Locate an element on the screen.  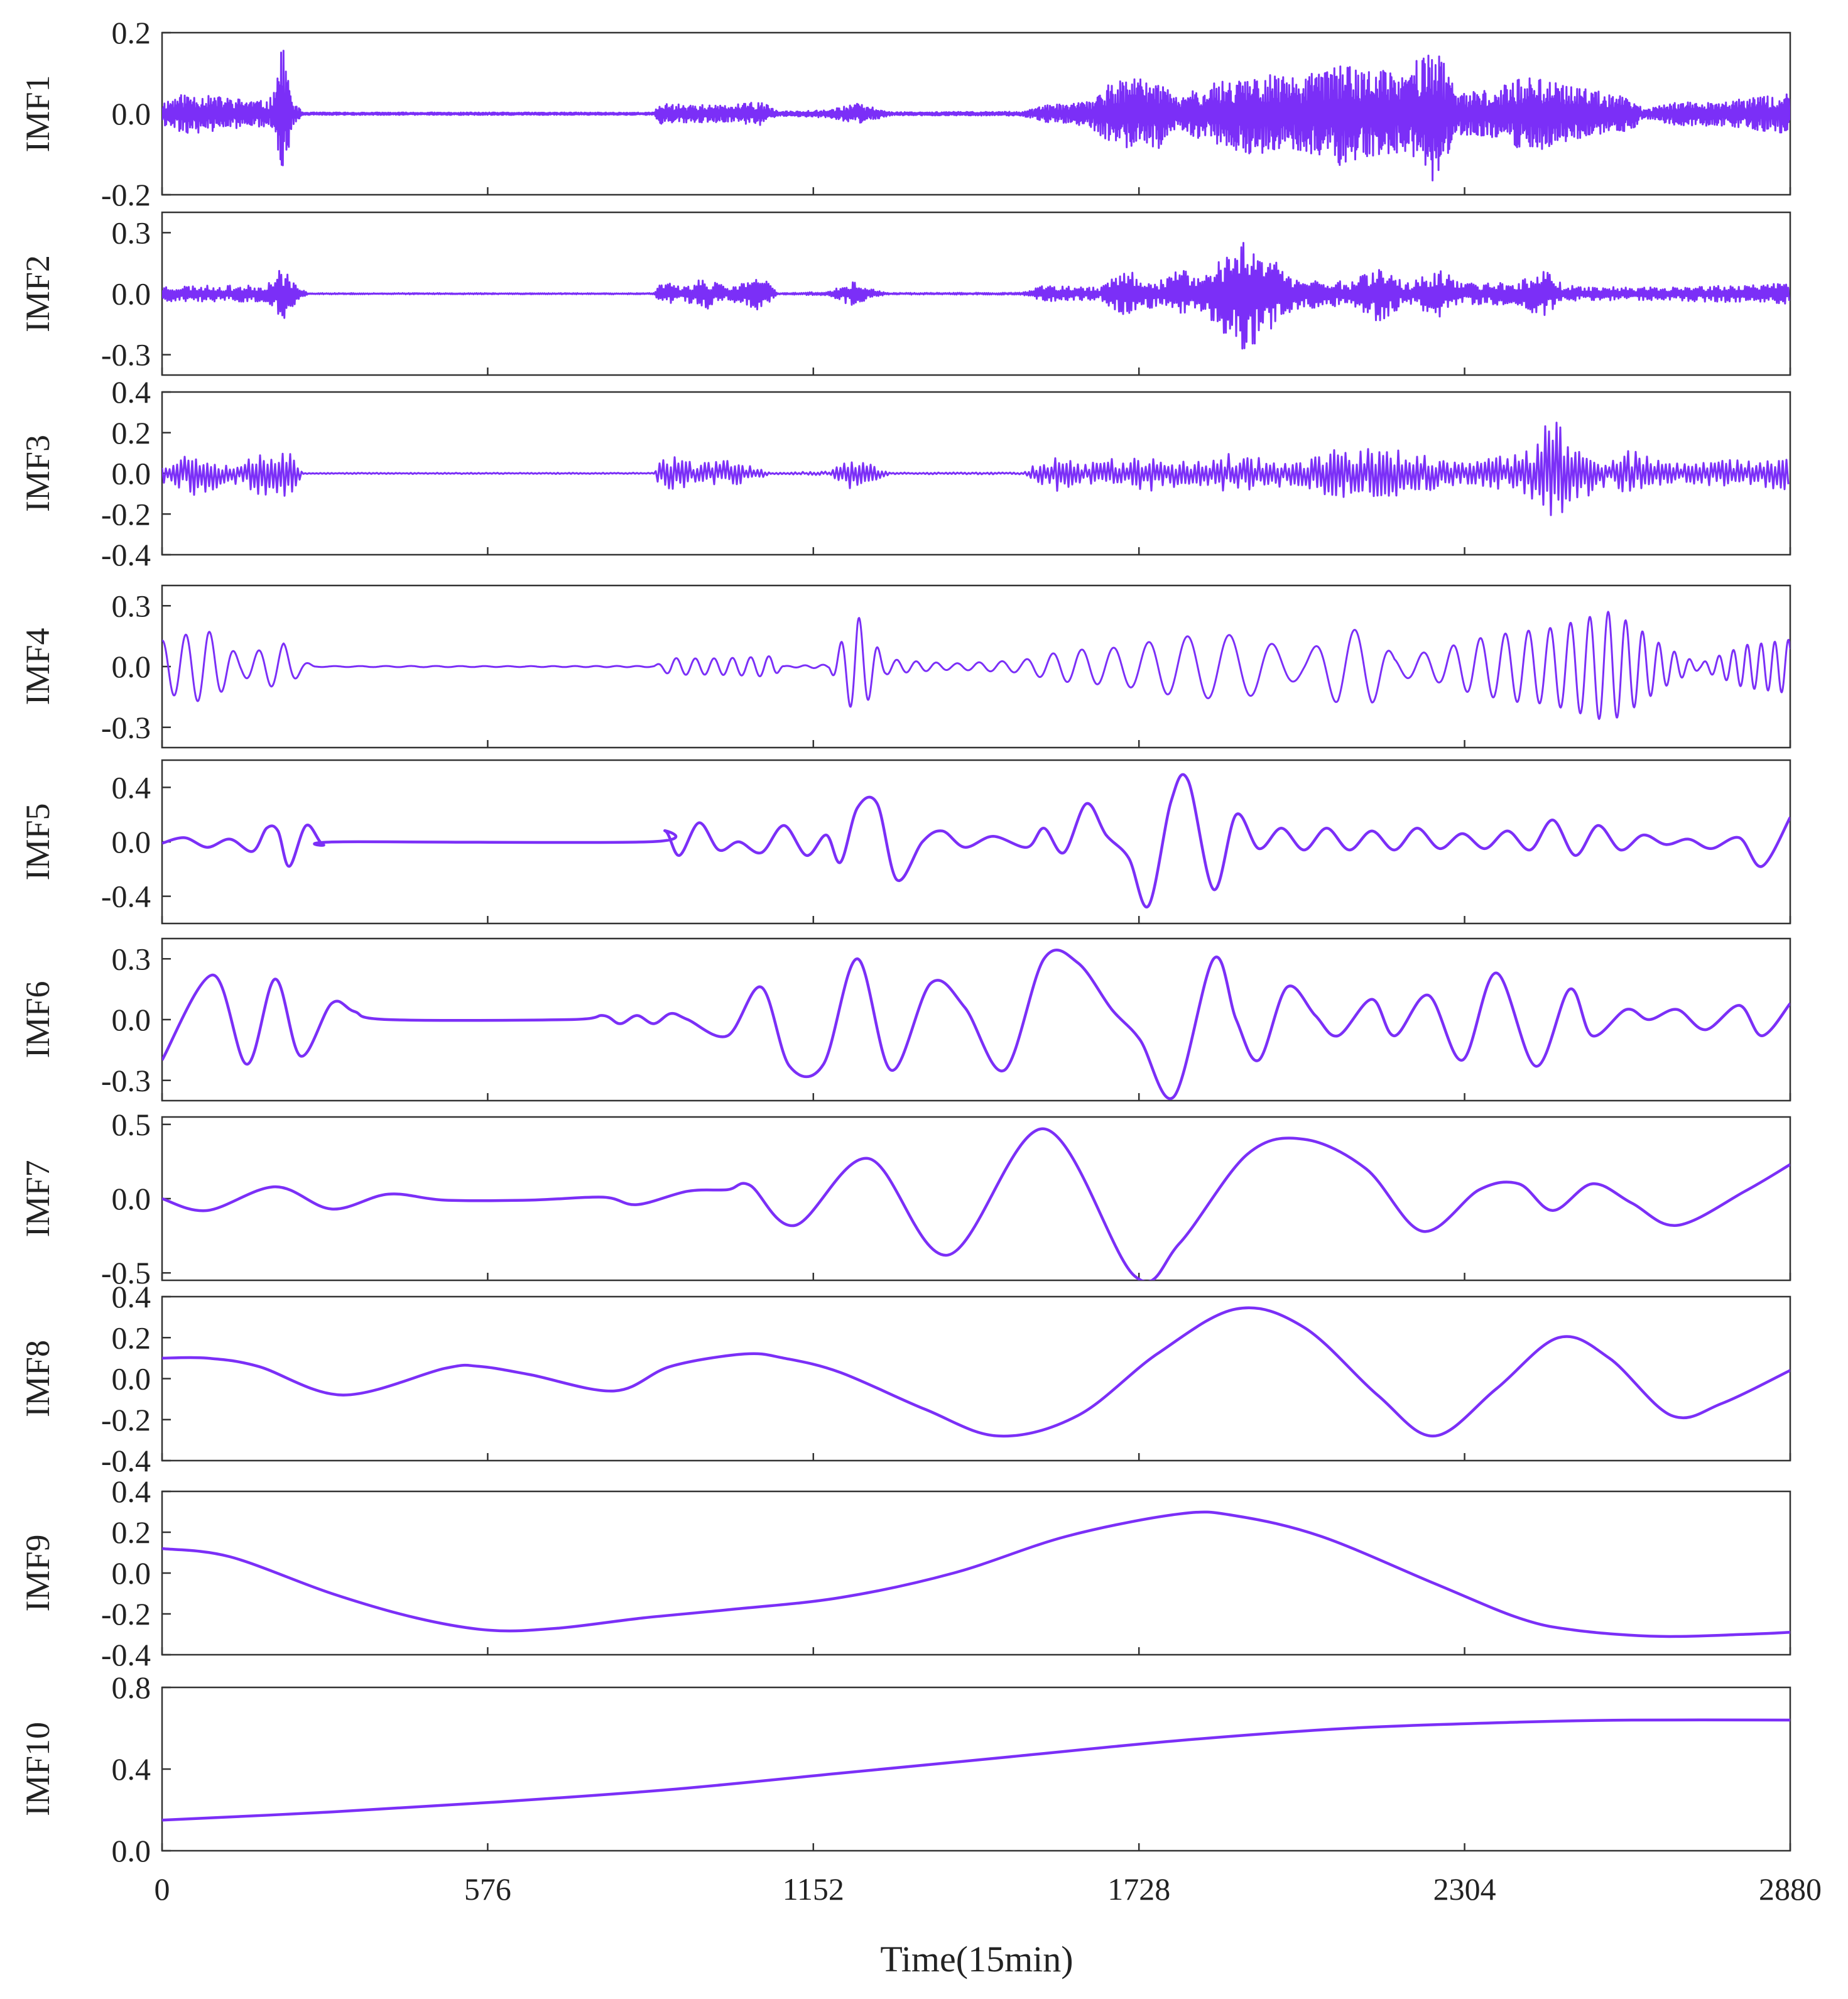
series-line-imf2 is located at coordinates (976, 296).